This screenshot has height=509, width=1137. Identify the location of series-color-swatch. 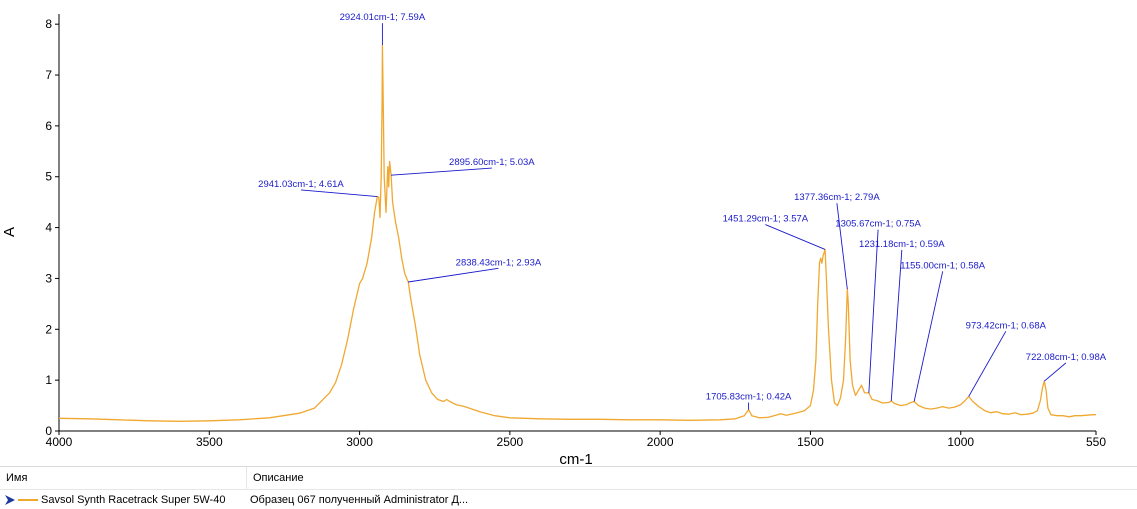
(28, 499).